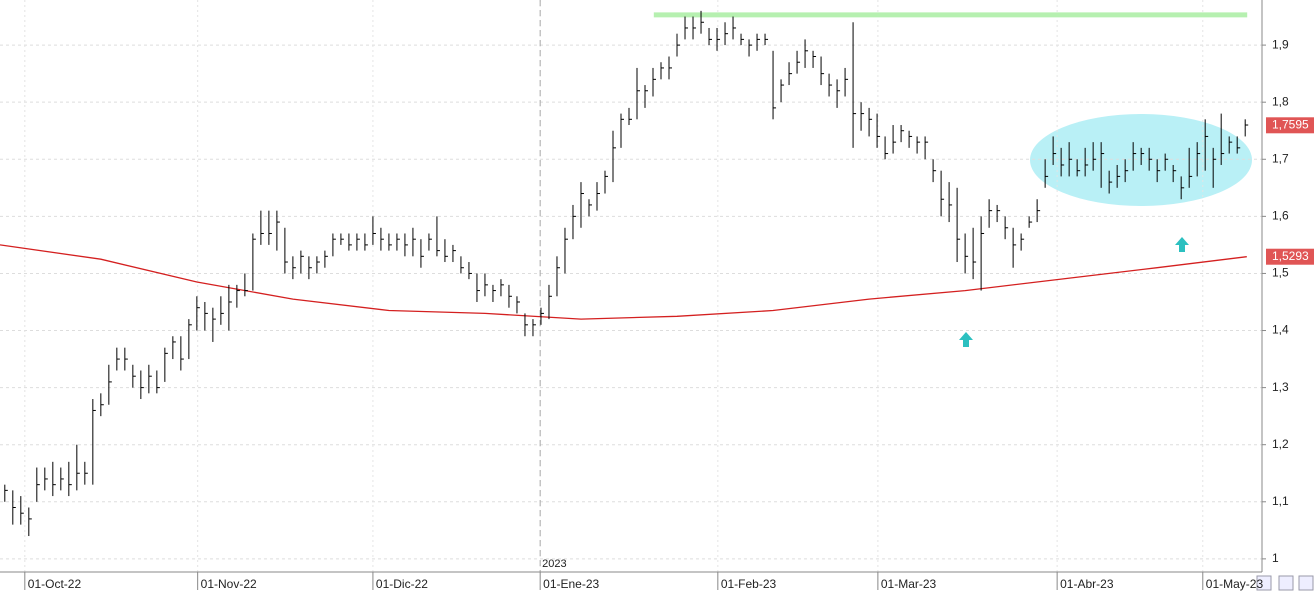 The image size is (1315, 597). Describe the element at coordinates (1280, 273) in the screenshot. I see `y-tick-label: 1,5` at that location.